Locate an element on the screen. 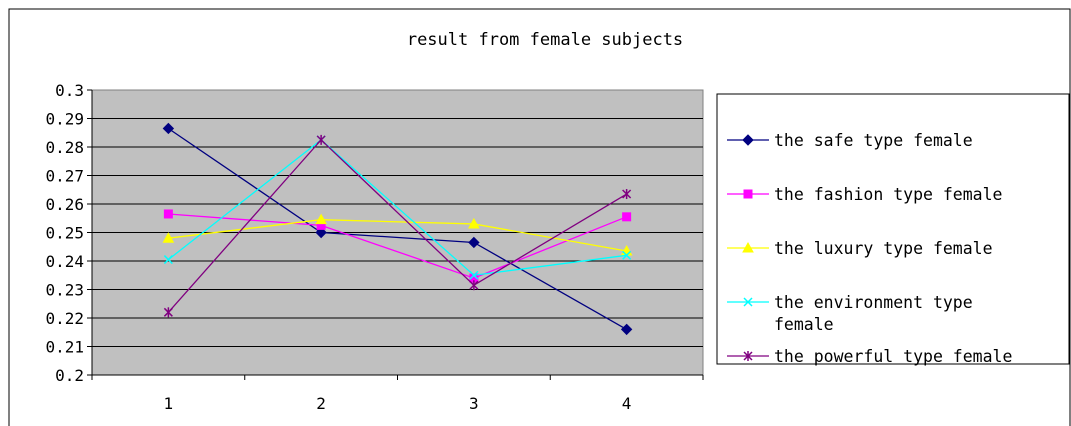  y-tick-label: 0.28 is located at coordinates (64, 147).